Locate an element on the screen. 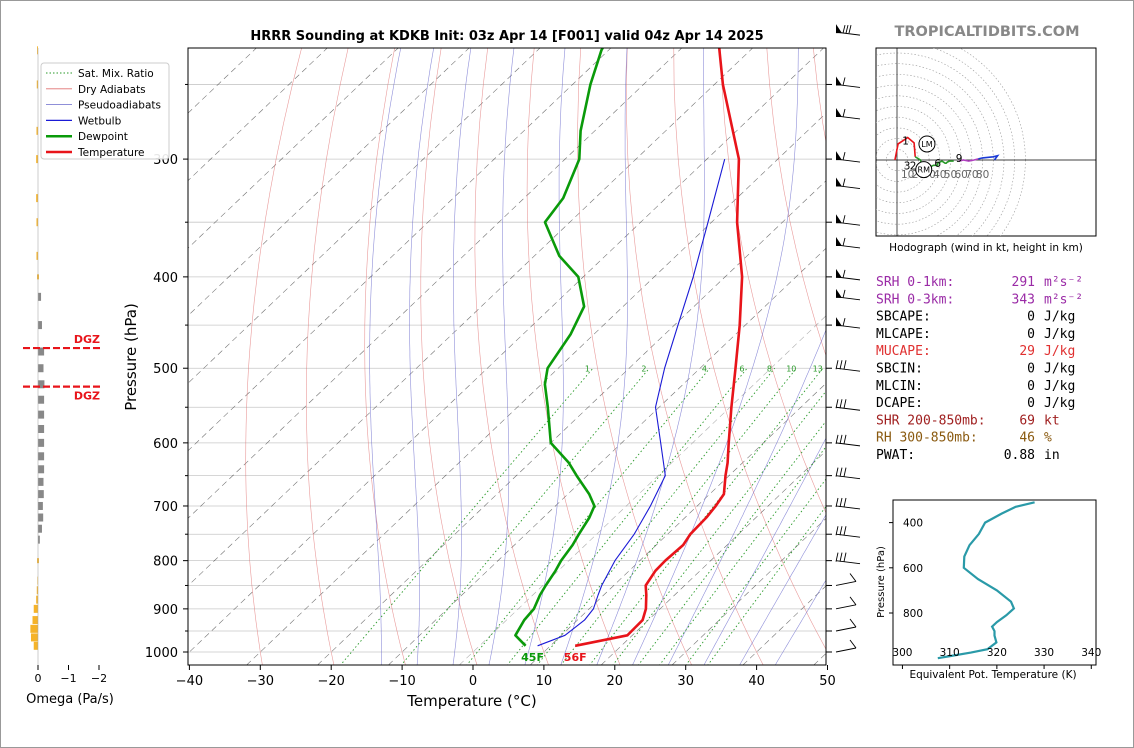 Image resolution: width=1134 pixels, height=748 pixels. mixing-ratio-label: 2 is located at coordinates (643, 369).